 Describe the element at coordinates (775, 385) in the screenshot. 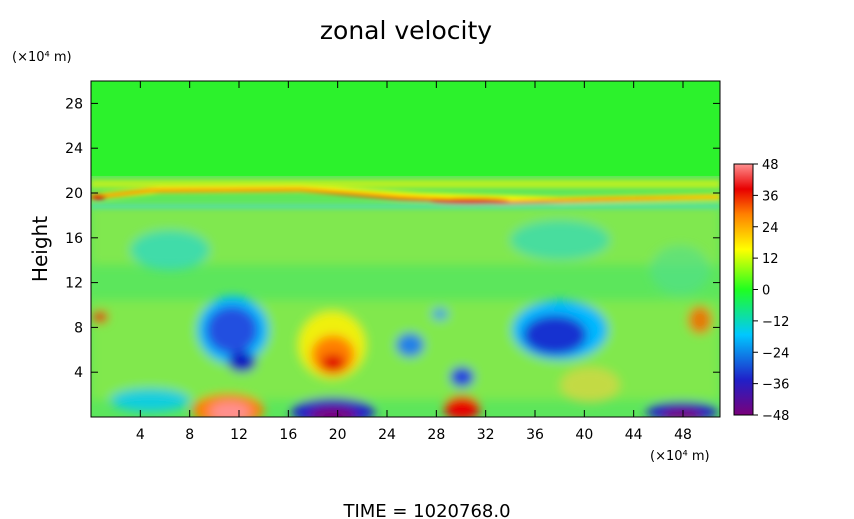

I see `colorbar-tick-label: −36` at that location.